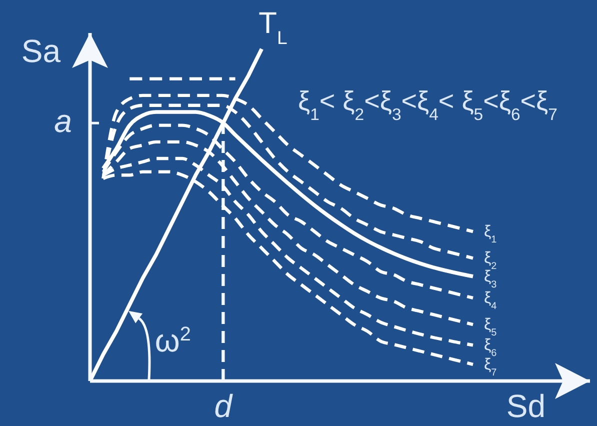 This screenshot has height=426, width=597. Describe the element at coordinates (491, 327) in the screenshot. I see `series-label: ξ$_{5}$` at that location.